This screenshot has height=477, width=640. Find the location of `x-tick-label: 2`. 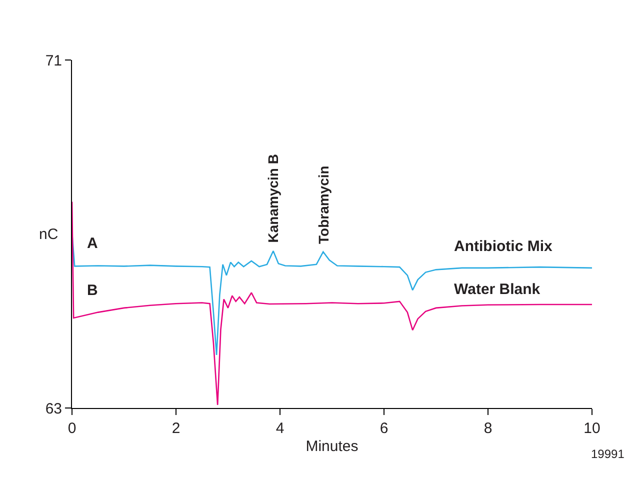

x-tick-label: 2 is located at coordinates (176, 428).